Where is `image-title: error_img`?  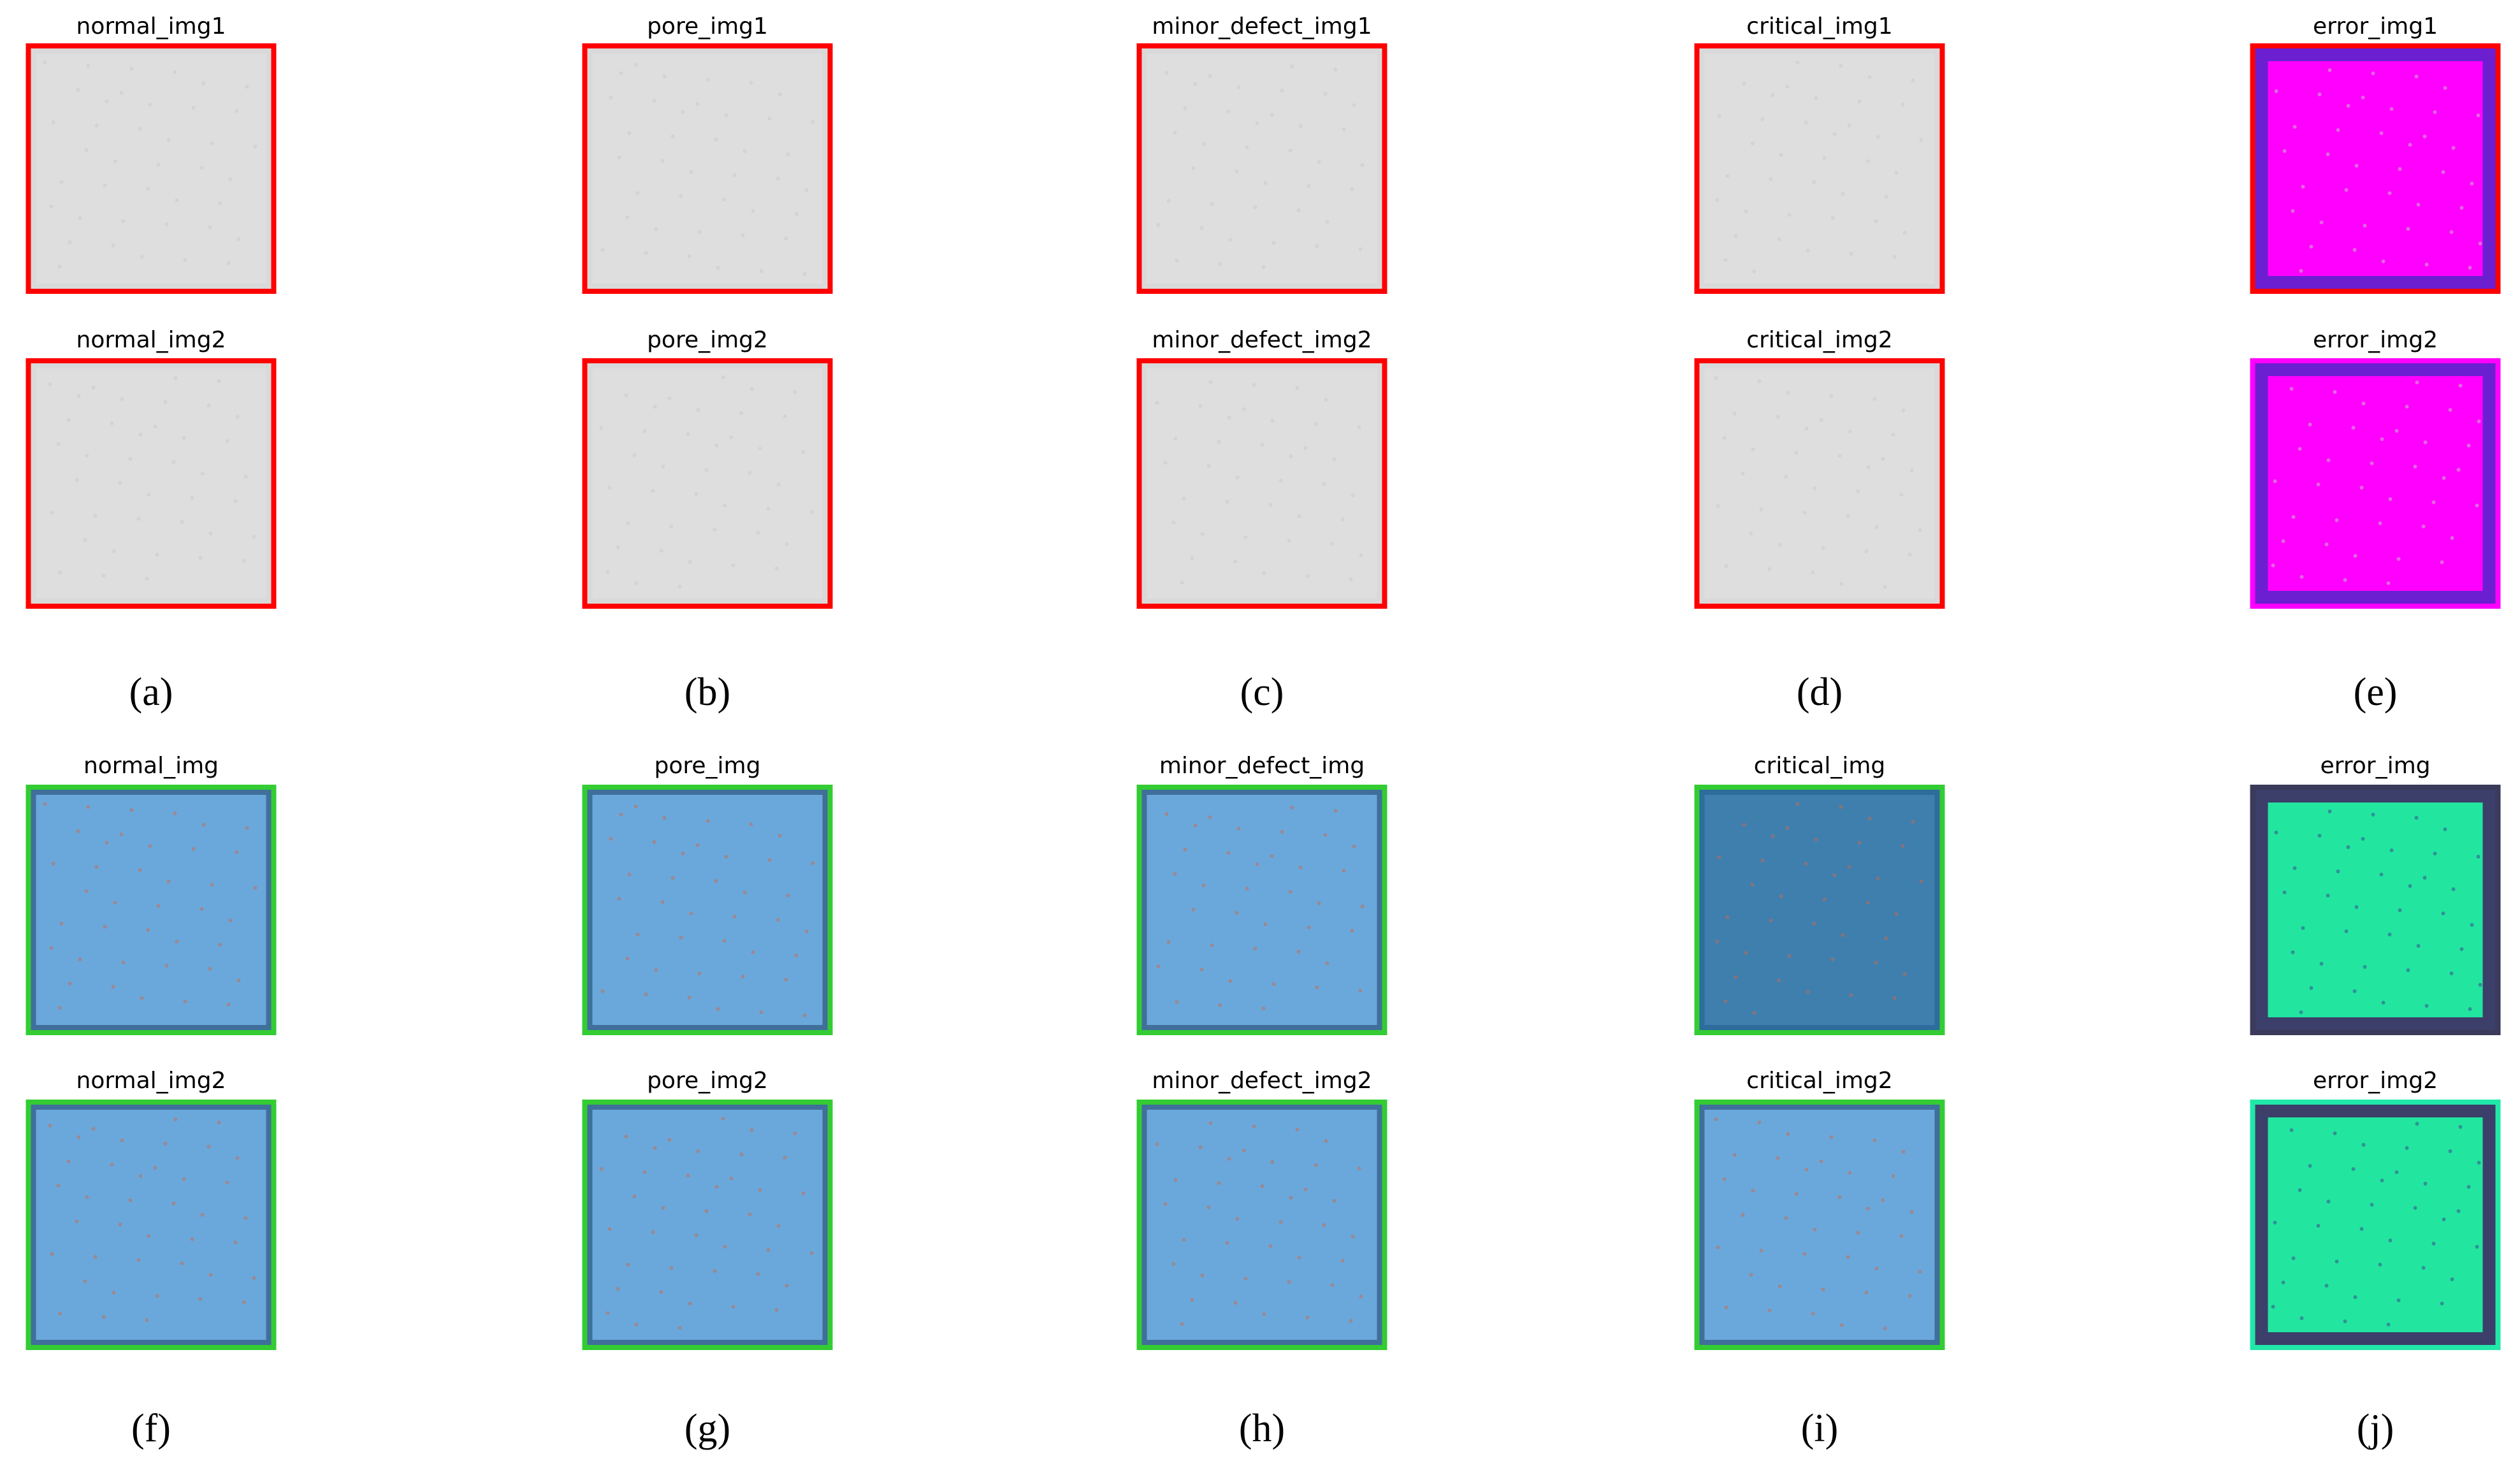 image-title: error_img is located at coordinates (2375, 766).